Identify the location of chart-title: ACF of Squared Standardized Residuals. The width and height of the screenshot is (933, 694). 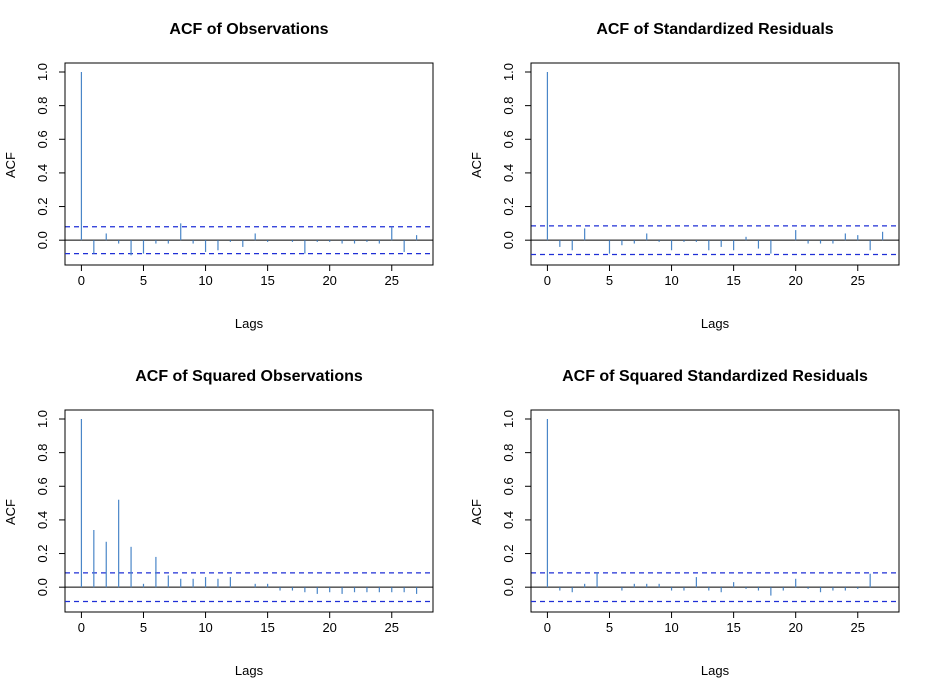
(715, 376).